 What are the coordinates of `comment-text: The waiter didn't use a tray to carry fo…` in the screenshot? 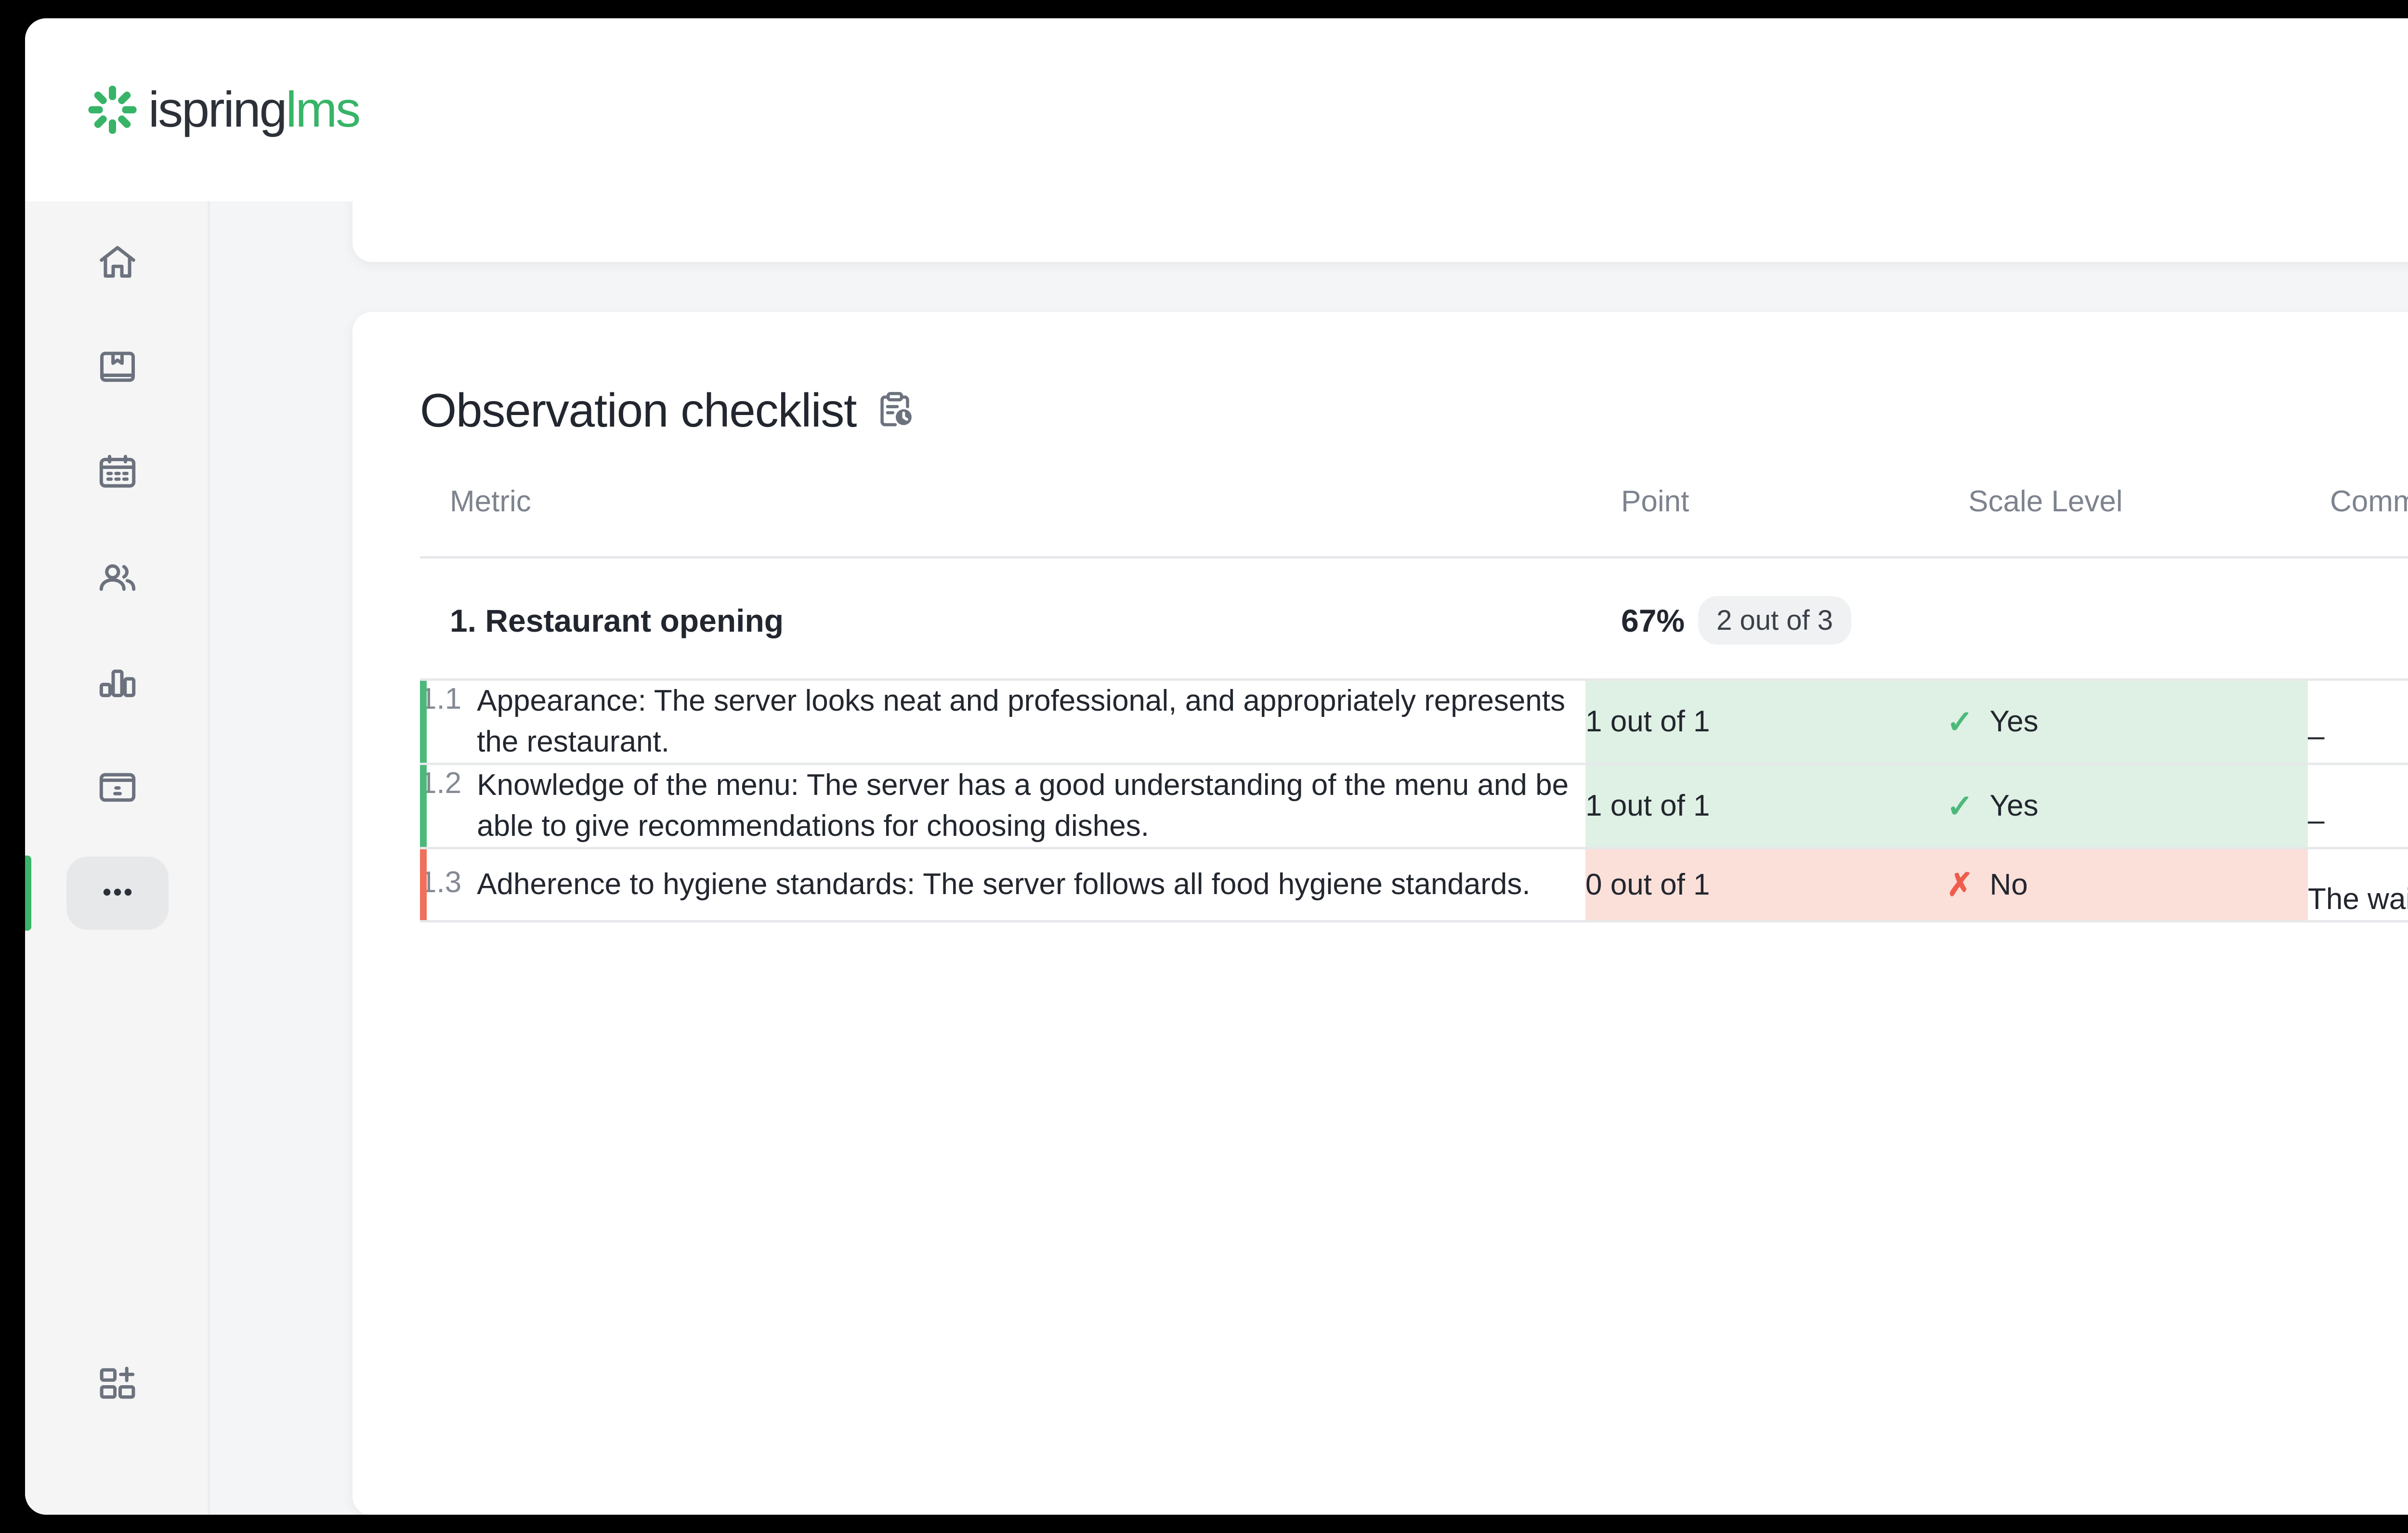 It's located at (2358, 899).